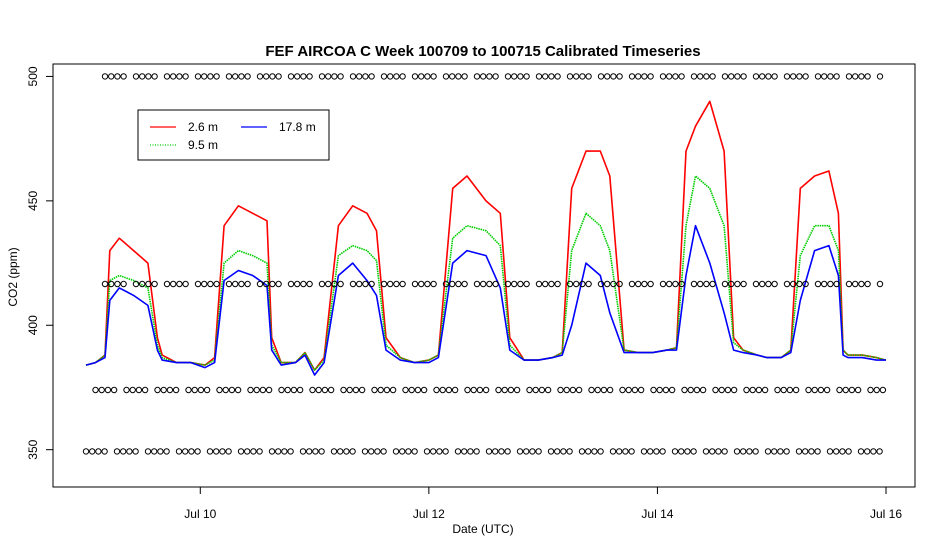  I want to click on x-tick-label: Jul 16, so click(886, 514).